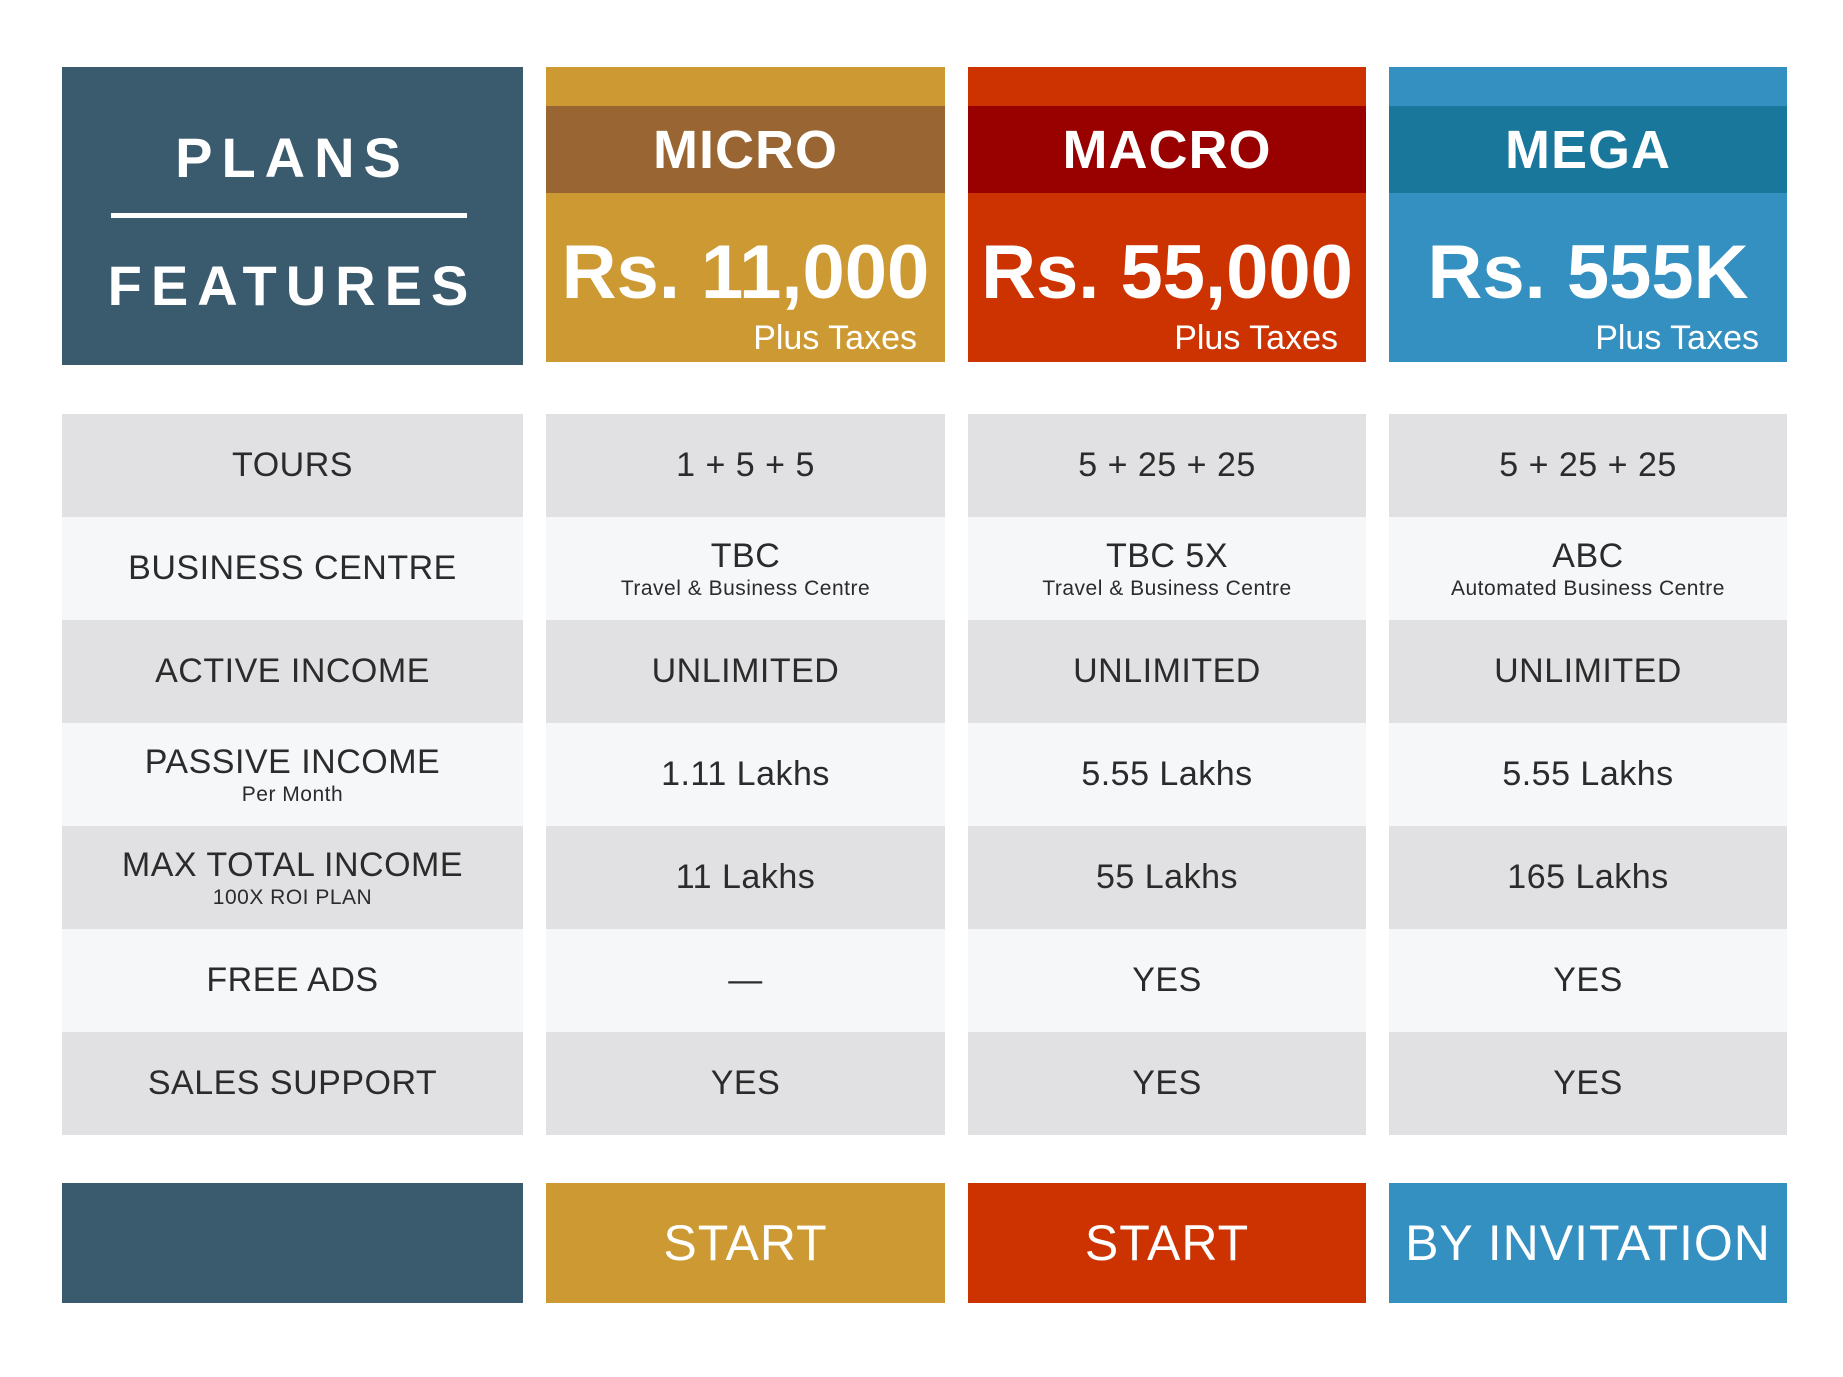 This screenshot has width=1843, height=1377. I want to click on plan-taxes-mega: Plus Taxes, so click(1677, 338).